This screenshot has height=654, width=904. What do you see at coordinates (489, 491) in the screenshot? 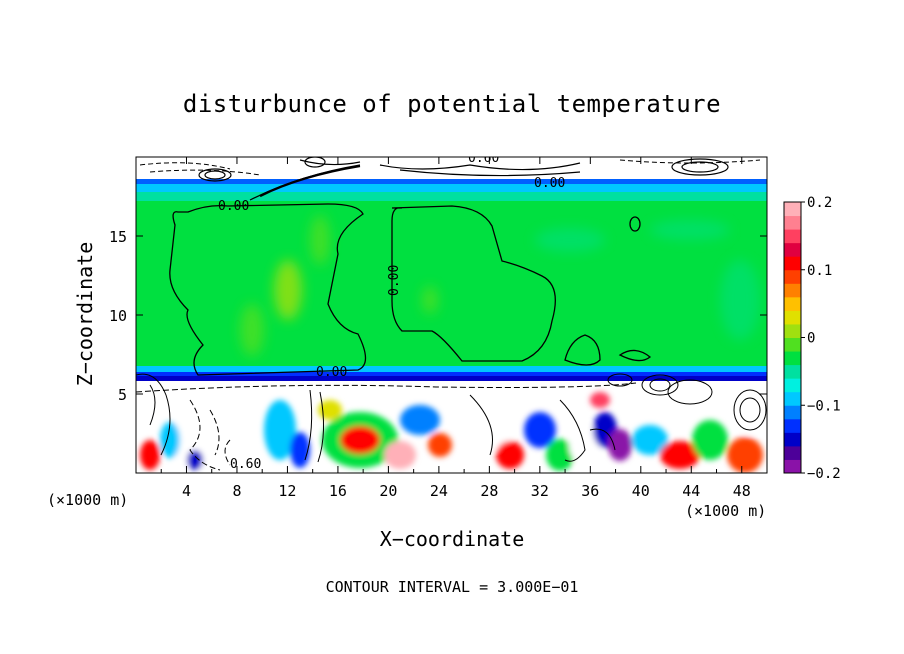
I see `x-tick-label: 28` at bounding box center [489, 491].